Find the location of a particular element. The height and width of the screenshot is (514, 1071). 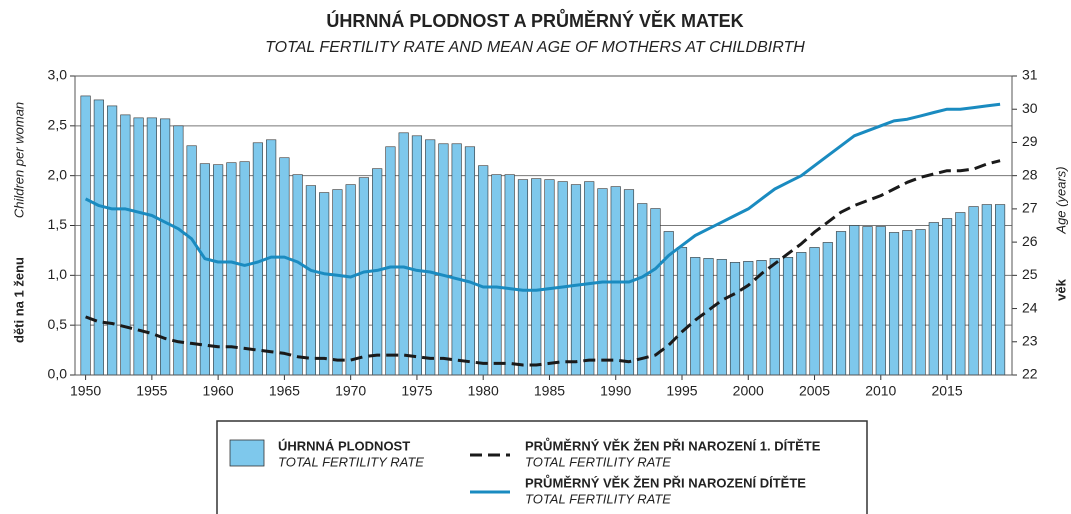

y-tick-label: 1,5 is located at coordinates (58, 224).